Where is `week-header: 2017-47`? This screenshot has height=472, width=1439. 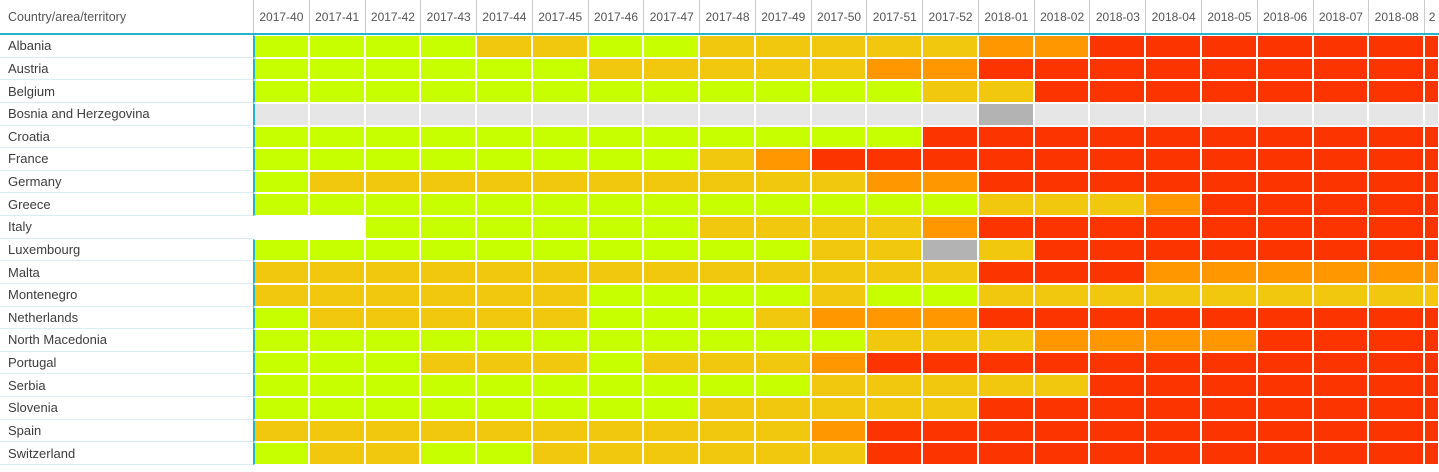
week-header: 2017-47 is located at coordinates (671, 16).